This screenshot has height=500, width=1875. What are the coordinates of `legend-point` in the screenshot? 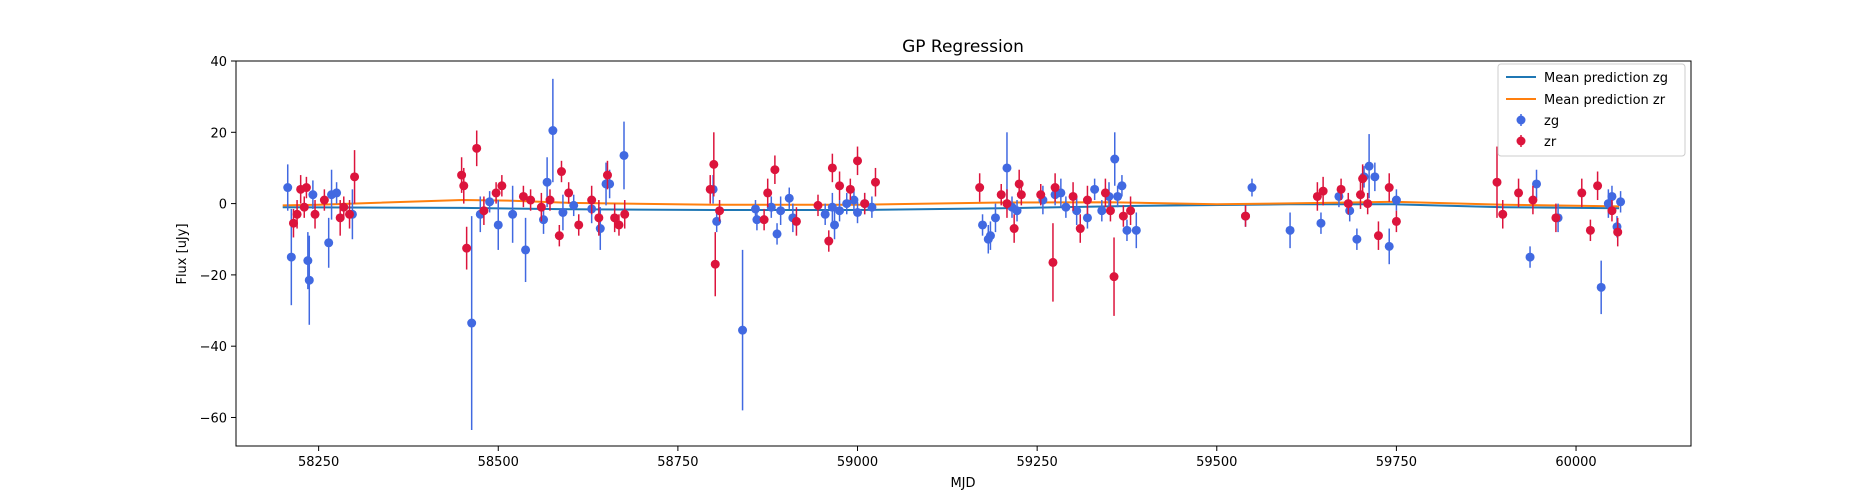 It's located at (1521, 120).